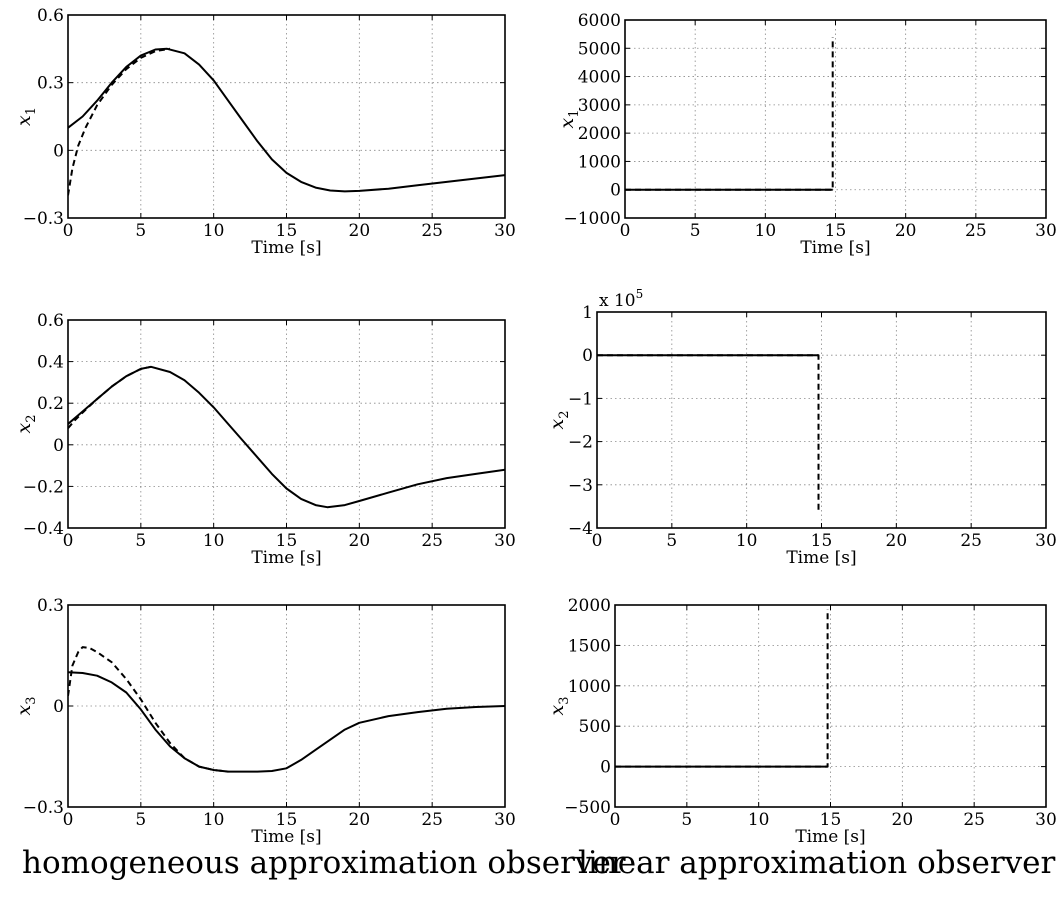 The image size is (1063, 905). What do you see at coordinates (817, 863) in the screenshot?
I see `caption-linear-observer: linear approximation observer` at bounding box center [817, 863].